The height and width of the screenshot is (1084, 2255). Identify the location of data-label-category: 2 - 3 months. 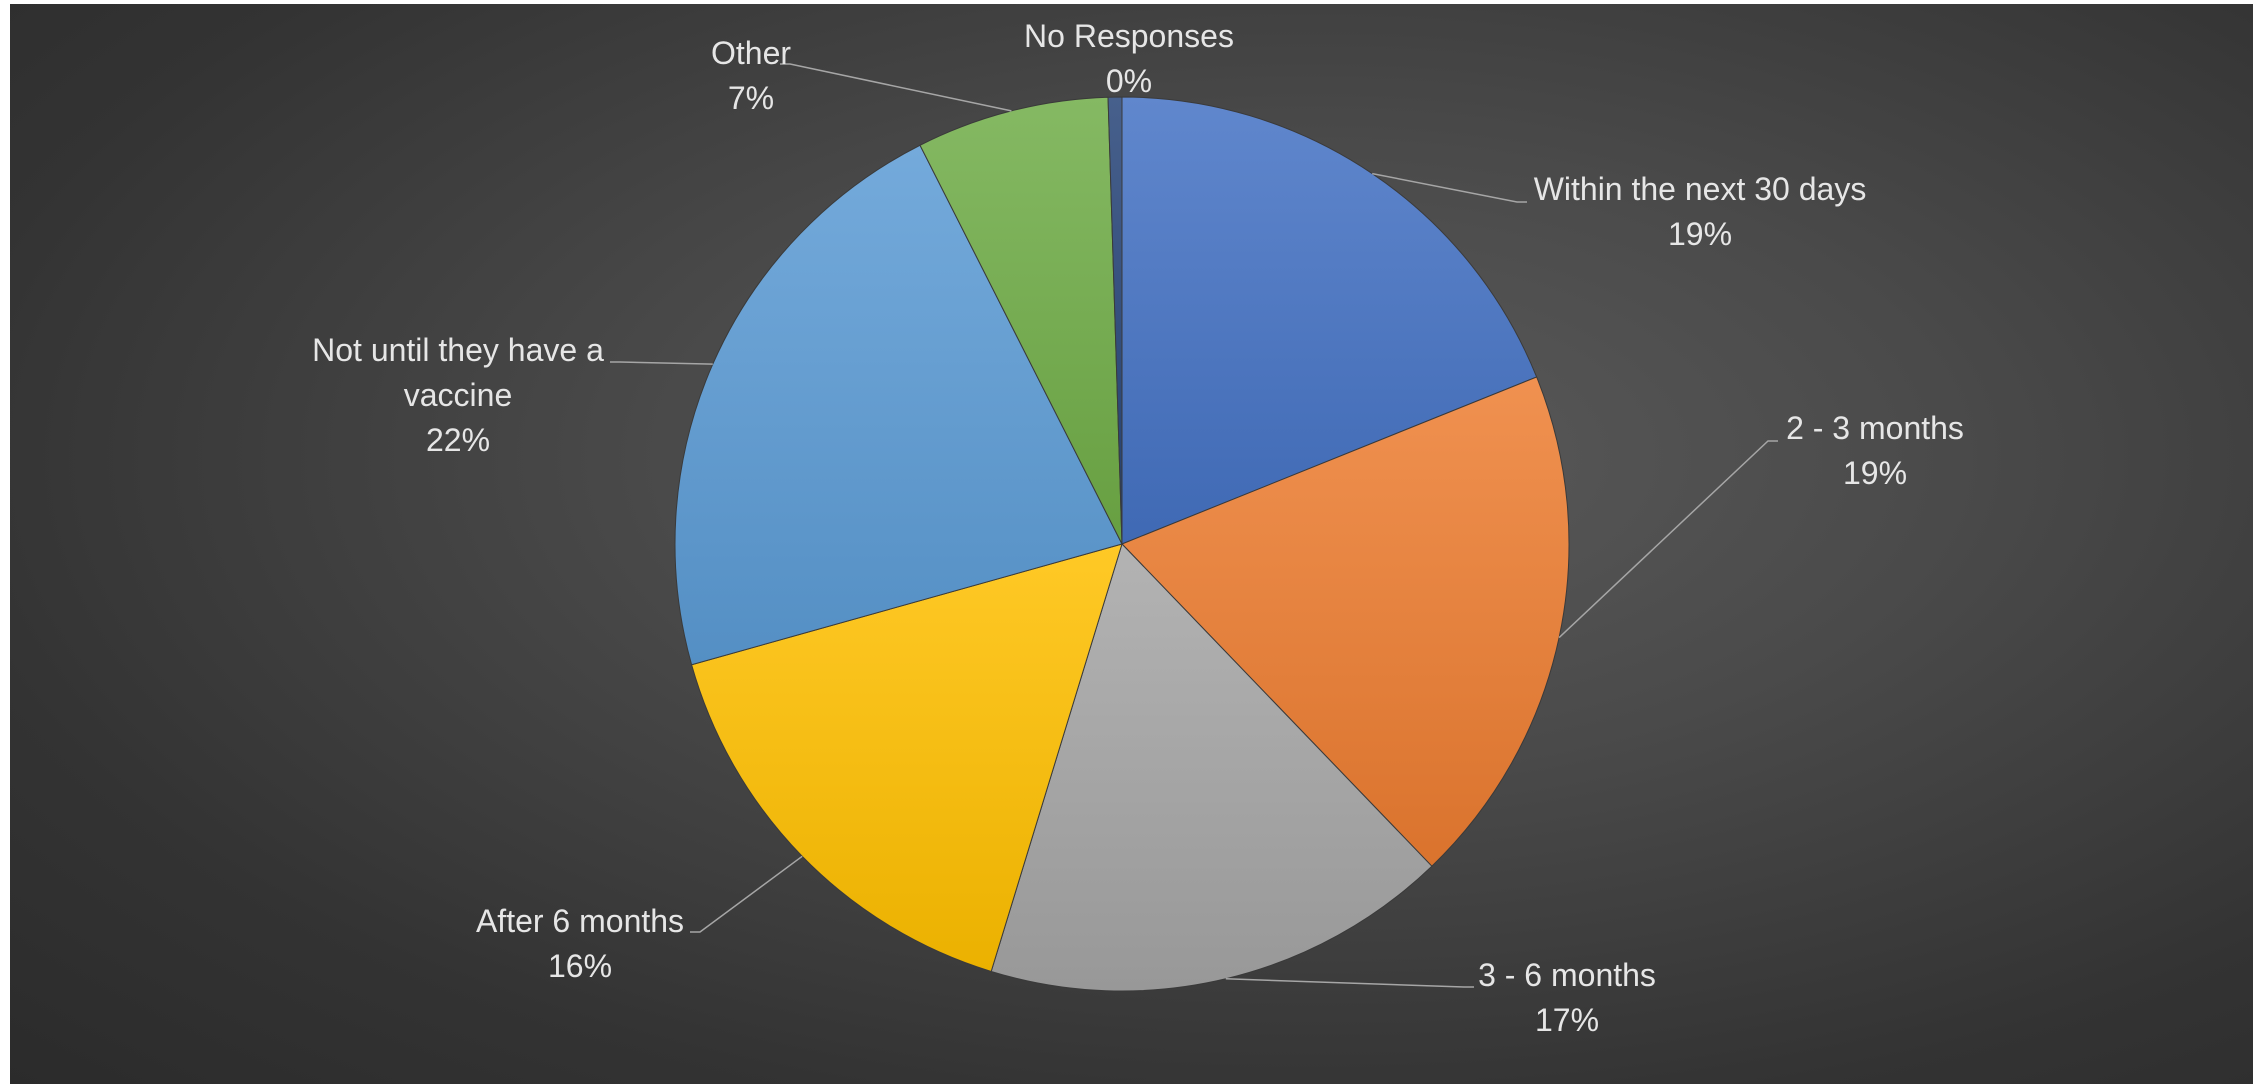
(1875, 428).